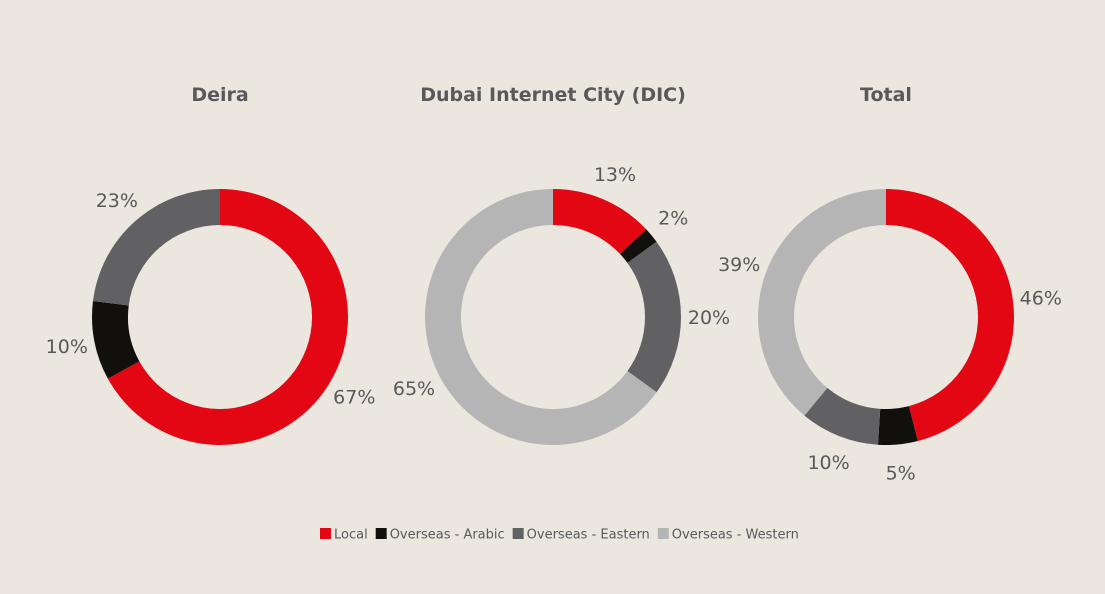 Image resolution: width=1105 pixels, height=594 pixels. I want to click on legend-label: Overseas - Eastern, so click(588, 535).